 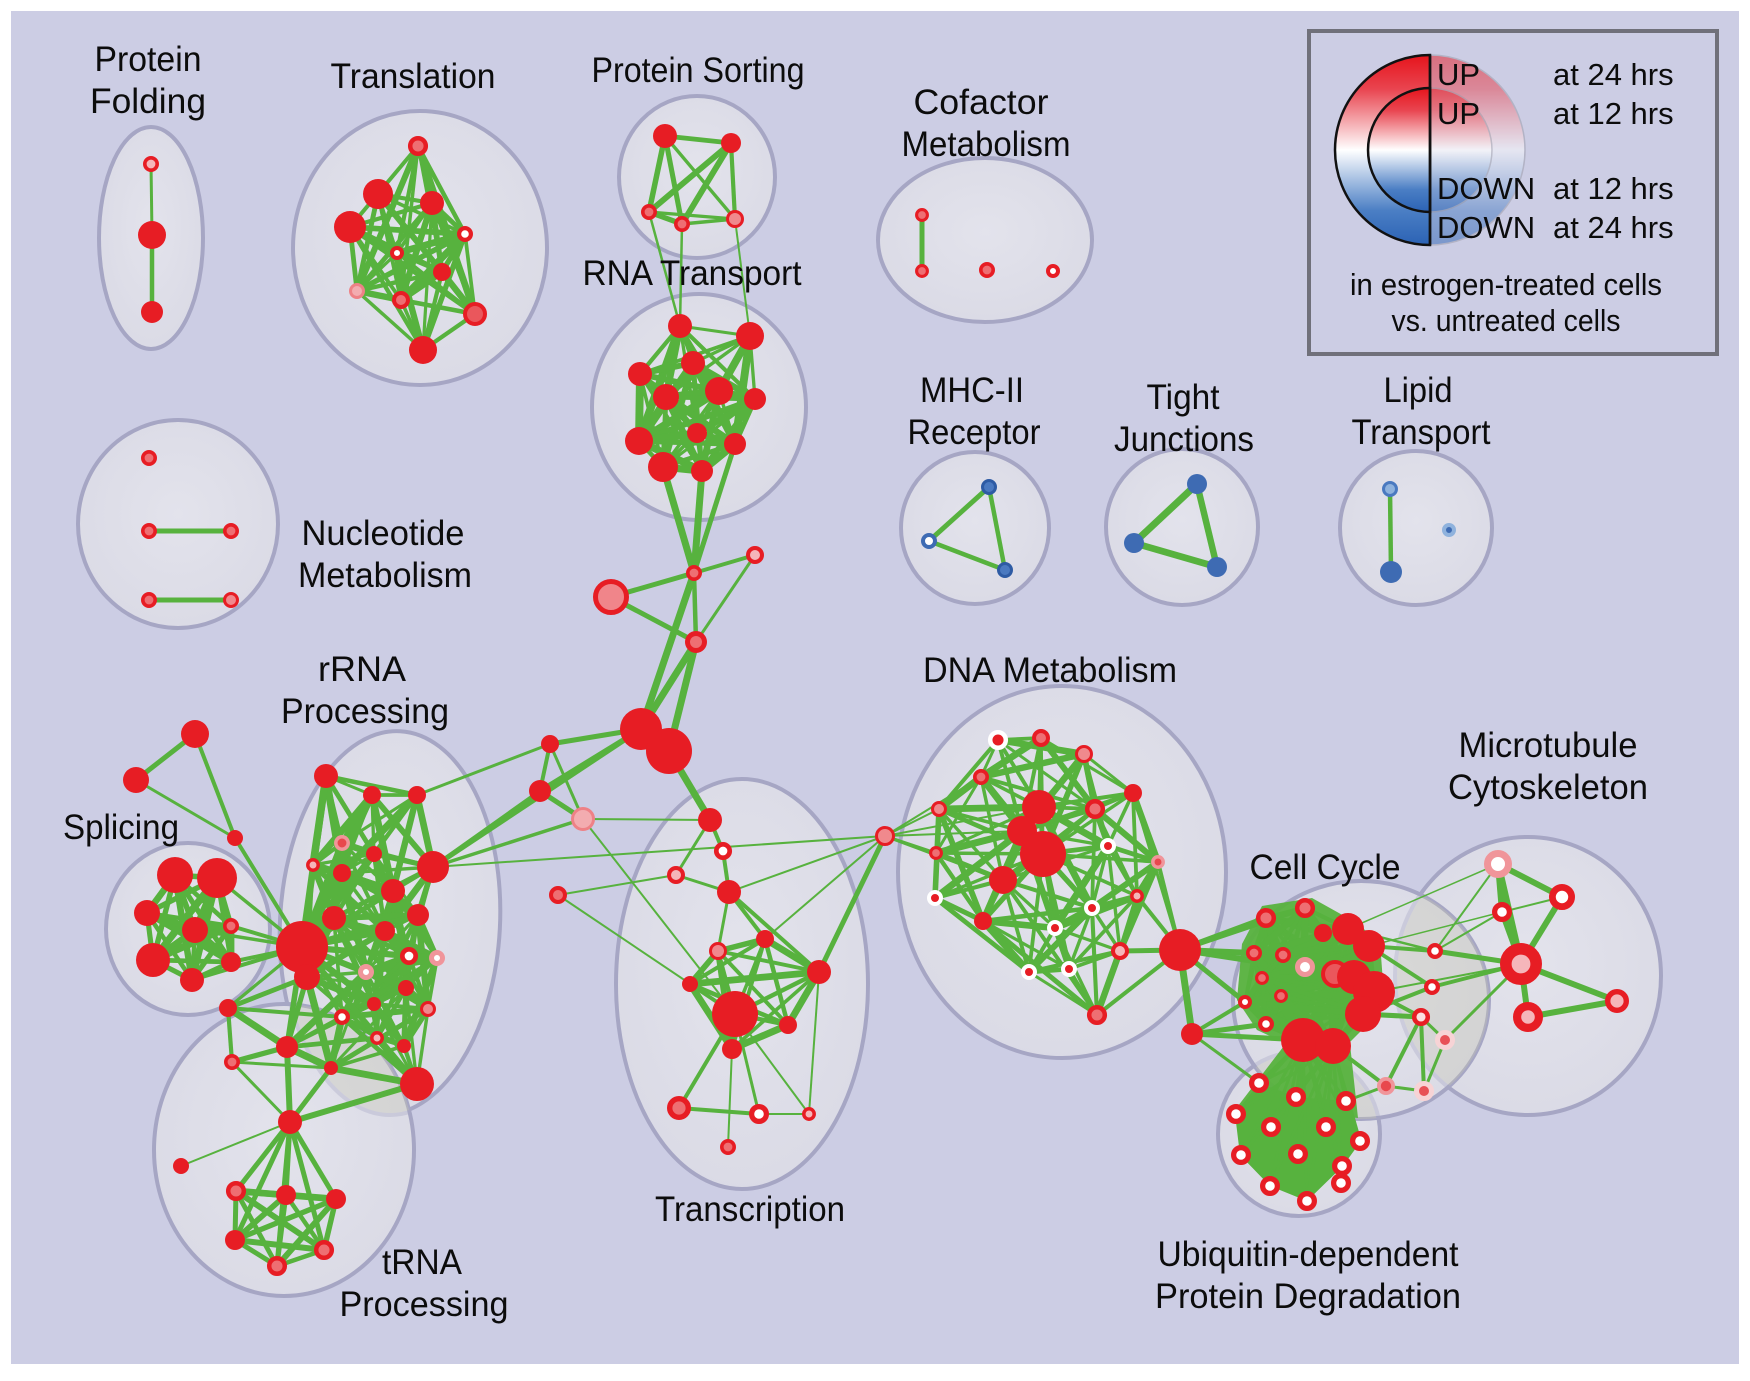 I want to click on svg-text: DNA Metabolism, so click(x=1050, y=670).